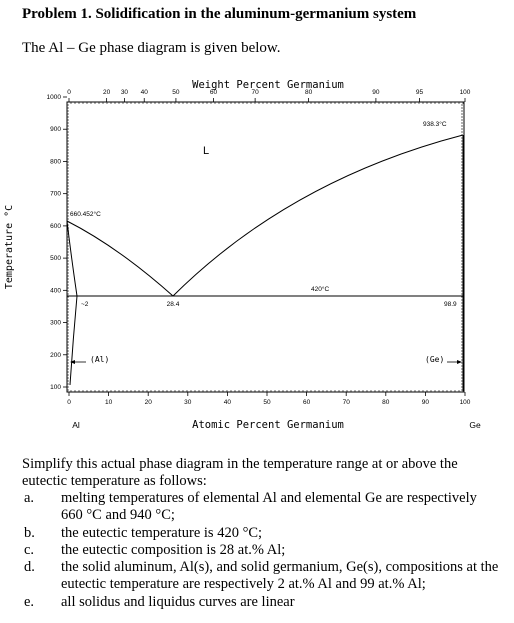  I want to click on top-tick-label: 60, so click(214, 92).